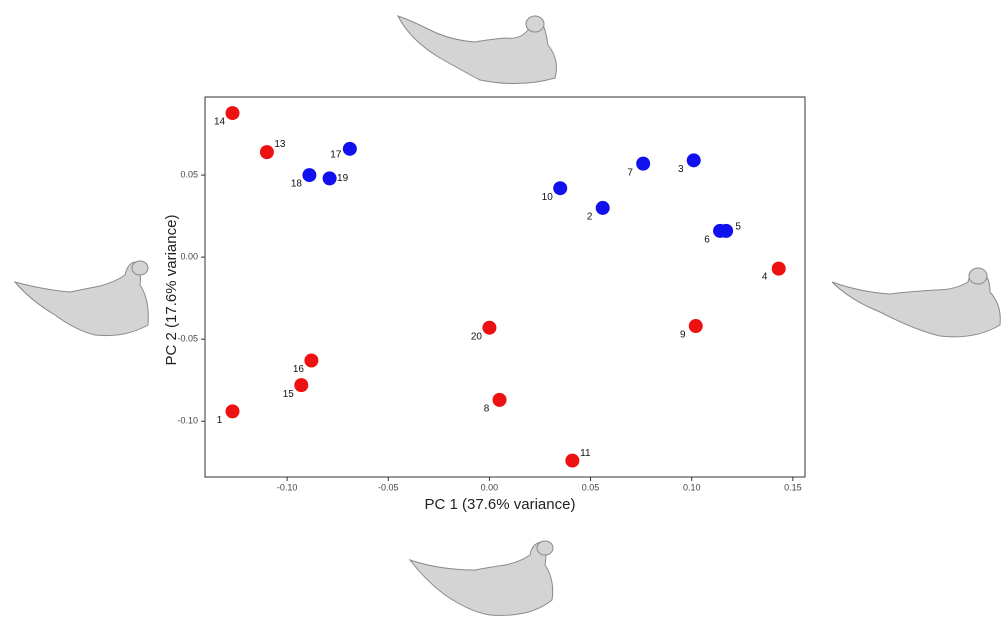  What do you see at coordinates (765, 276) in the screenshot?
I see `point-label: 4` at bounding box center [765, 276].